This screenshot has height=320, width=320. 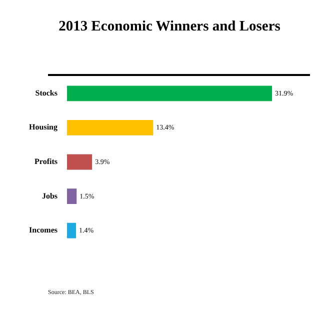 What do you see at coordinates (46, 93) in the screenshot?
I see `y-tick-label: Stocks` at bounding box center [46, 93].